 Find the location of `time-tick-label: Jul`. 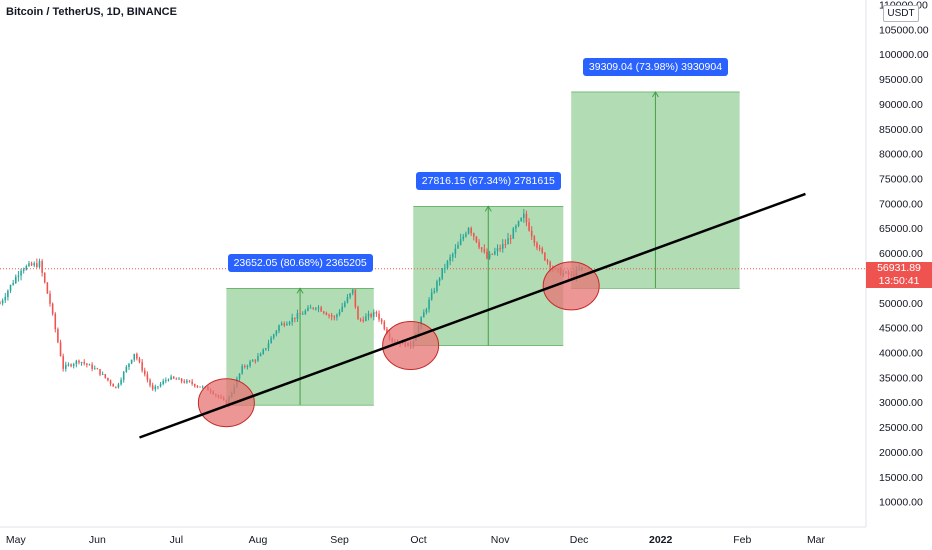

time-tick-label: Jul is located at coordinates (176, 540).